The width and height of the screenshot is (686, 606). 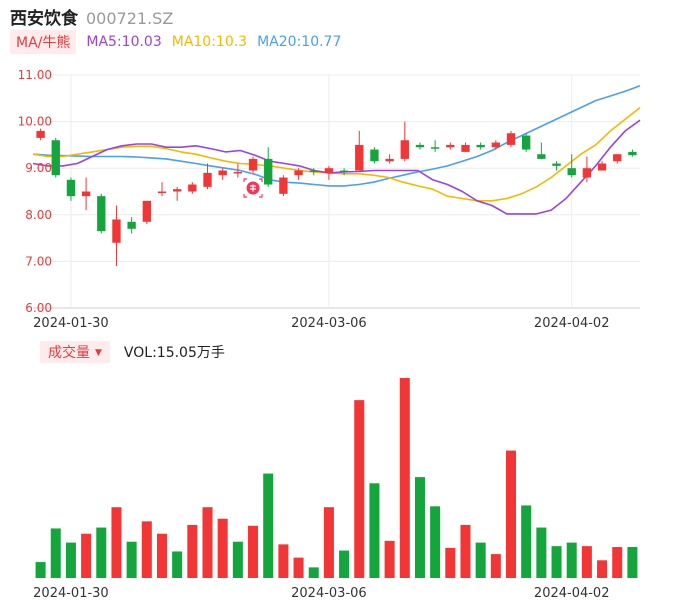 What do you see at coordinates (35, 122) in the screenshot?
I see `price-y-tick: 10.00` at bounding box center [35, 122].